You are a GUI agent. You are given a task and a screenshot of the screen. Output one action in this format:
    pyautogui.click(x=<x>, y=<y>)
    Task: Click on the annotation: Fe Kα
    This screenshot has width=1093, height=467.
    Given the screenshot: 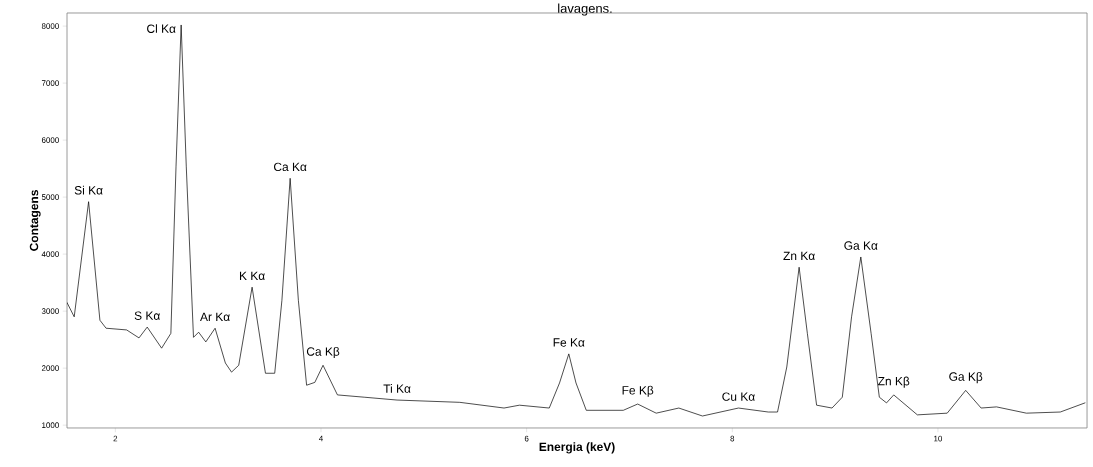 What is the action you would take?
    pyautogui.click(x=569, y=342)
    